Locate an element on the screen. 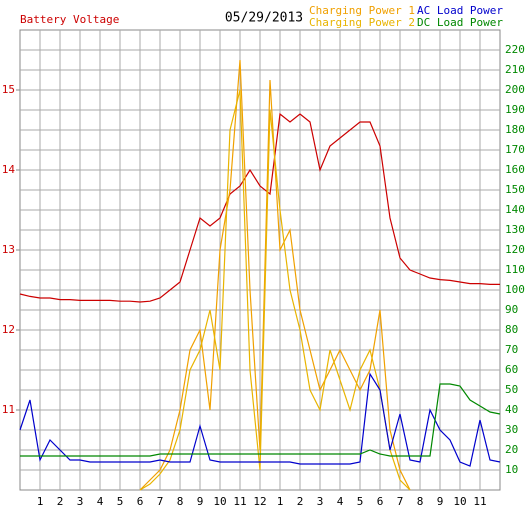  y-tick-label: 13 is located at coordinates (8, 249).